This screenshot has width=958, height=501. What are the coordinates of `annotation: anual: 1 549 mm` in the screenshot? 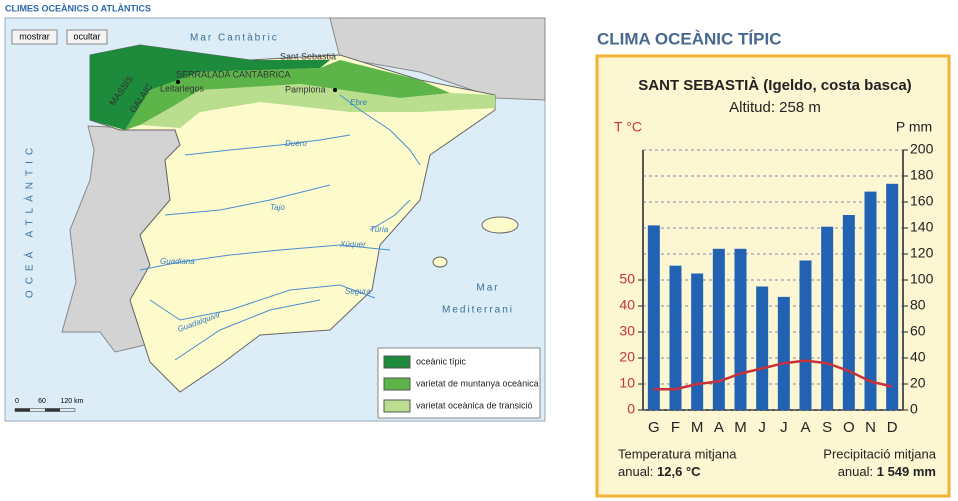 It's located at (887, 471).